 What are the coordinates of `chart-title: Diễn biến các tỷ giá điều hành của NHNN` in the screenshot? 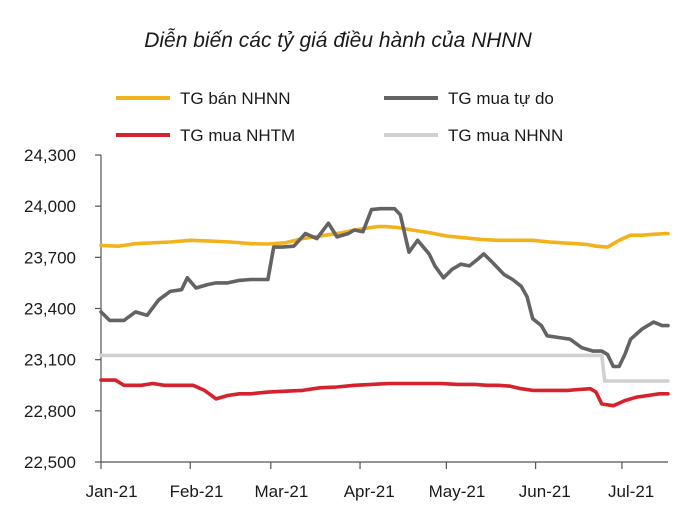 It's located at (338, 40).